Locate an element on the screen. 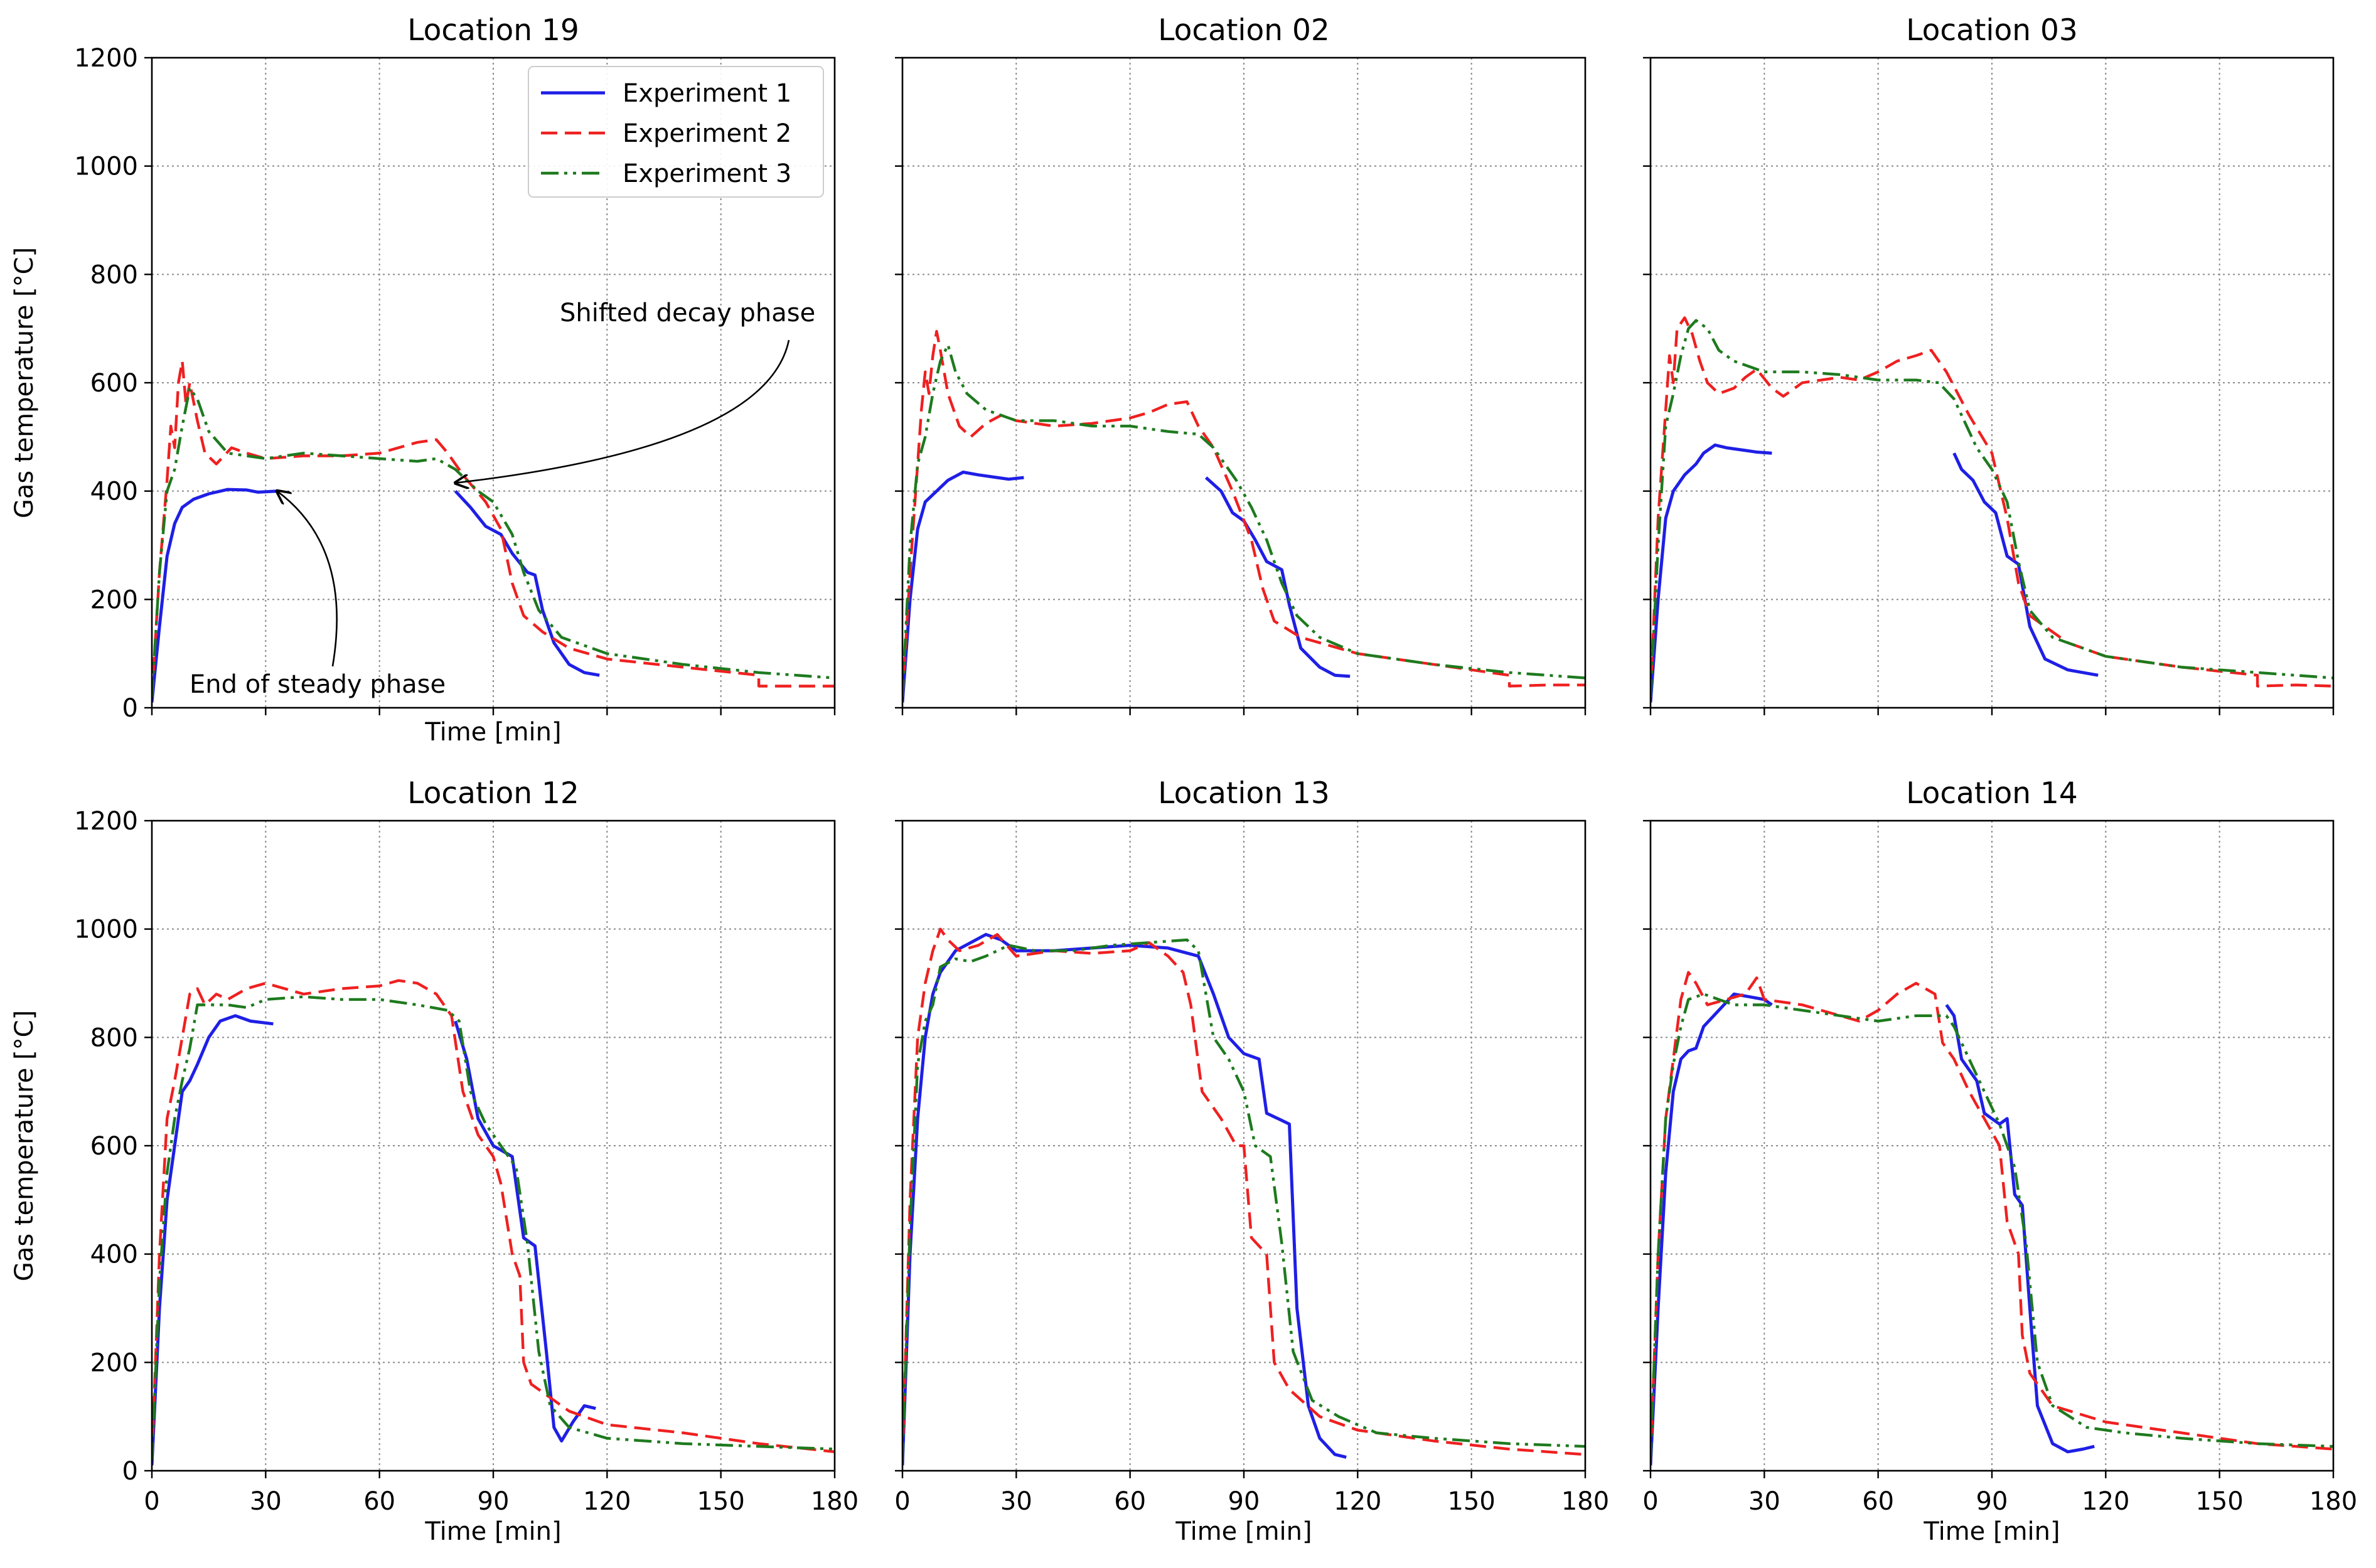 This screenshot has width=2376, height=1568. legend-label: Experiment 2 is located at coordinates (707, 133).